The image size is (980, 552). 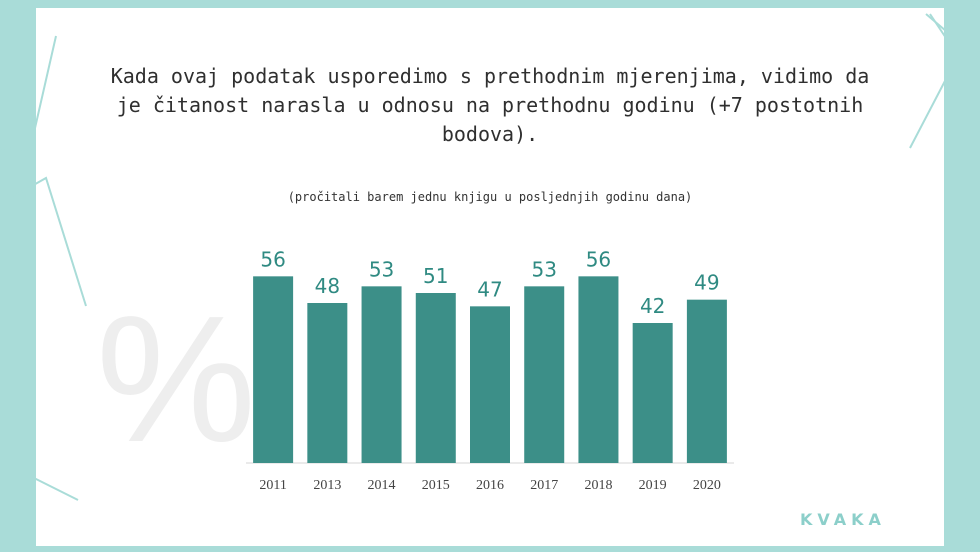 What do you see at coordinates (706, 283) in the screenshot?
I see `data-label-2020: 49` at bounding box center [706, 283].